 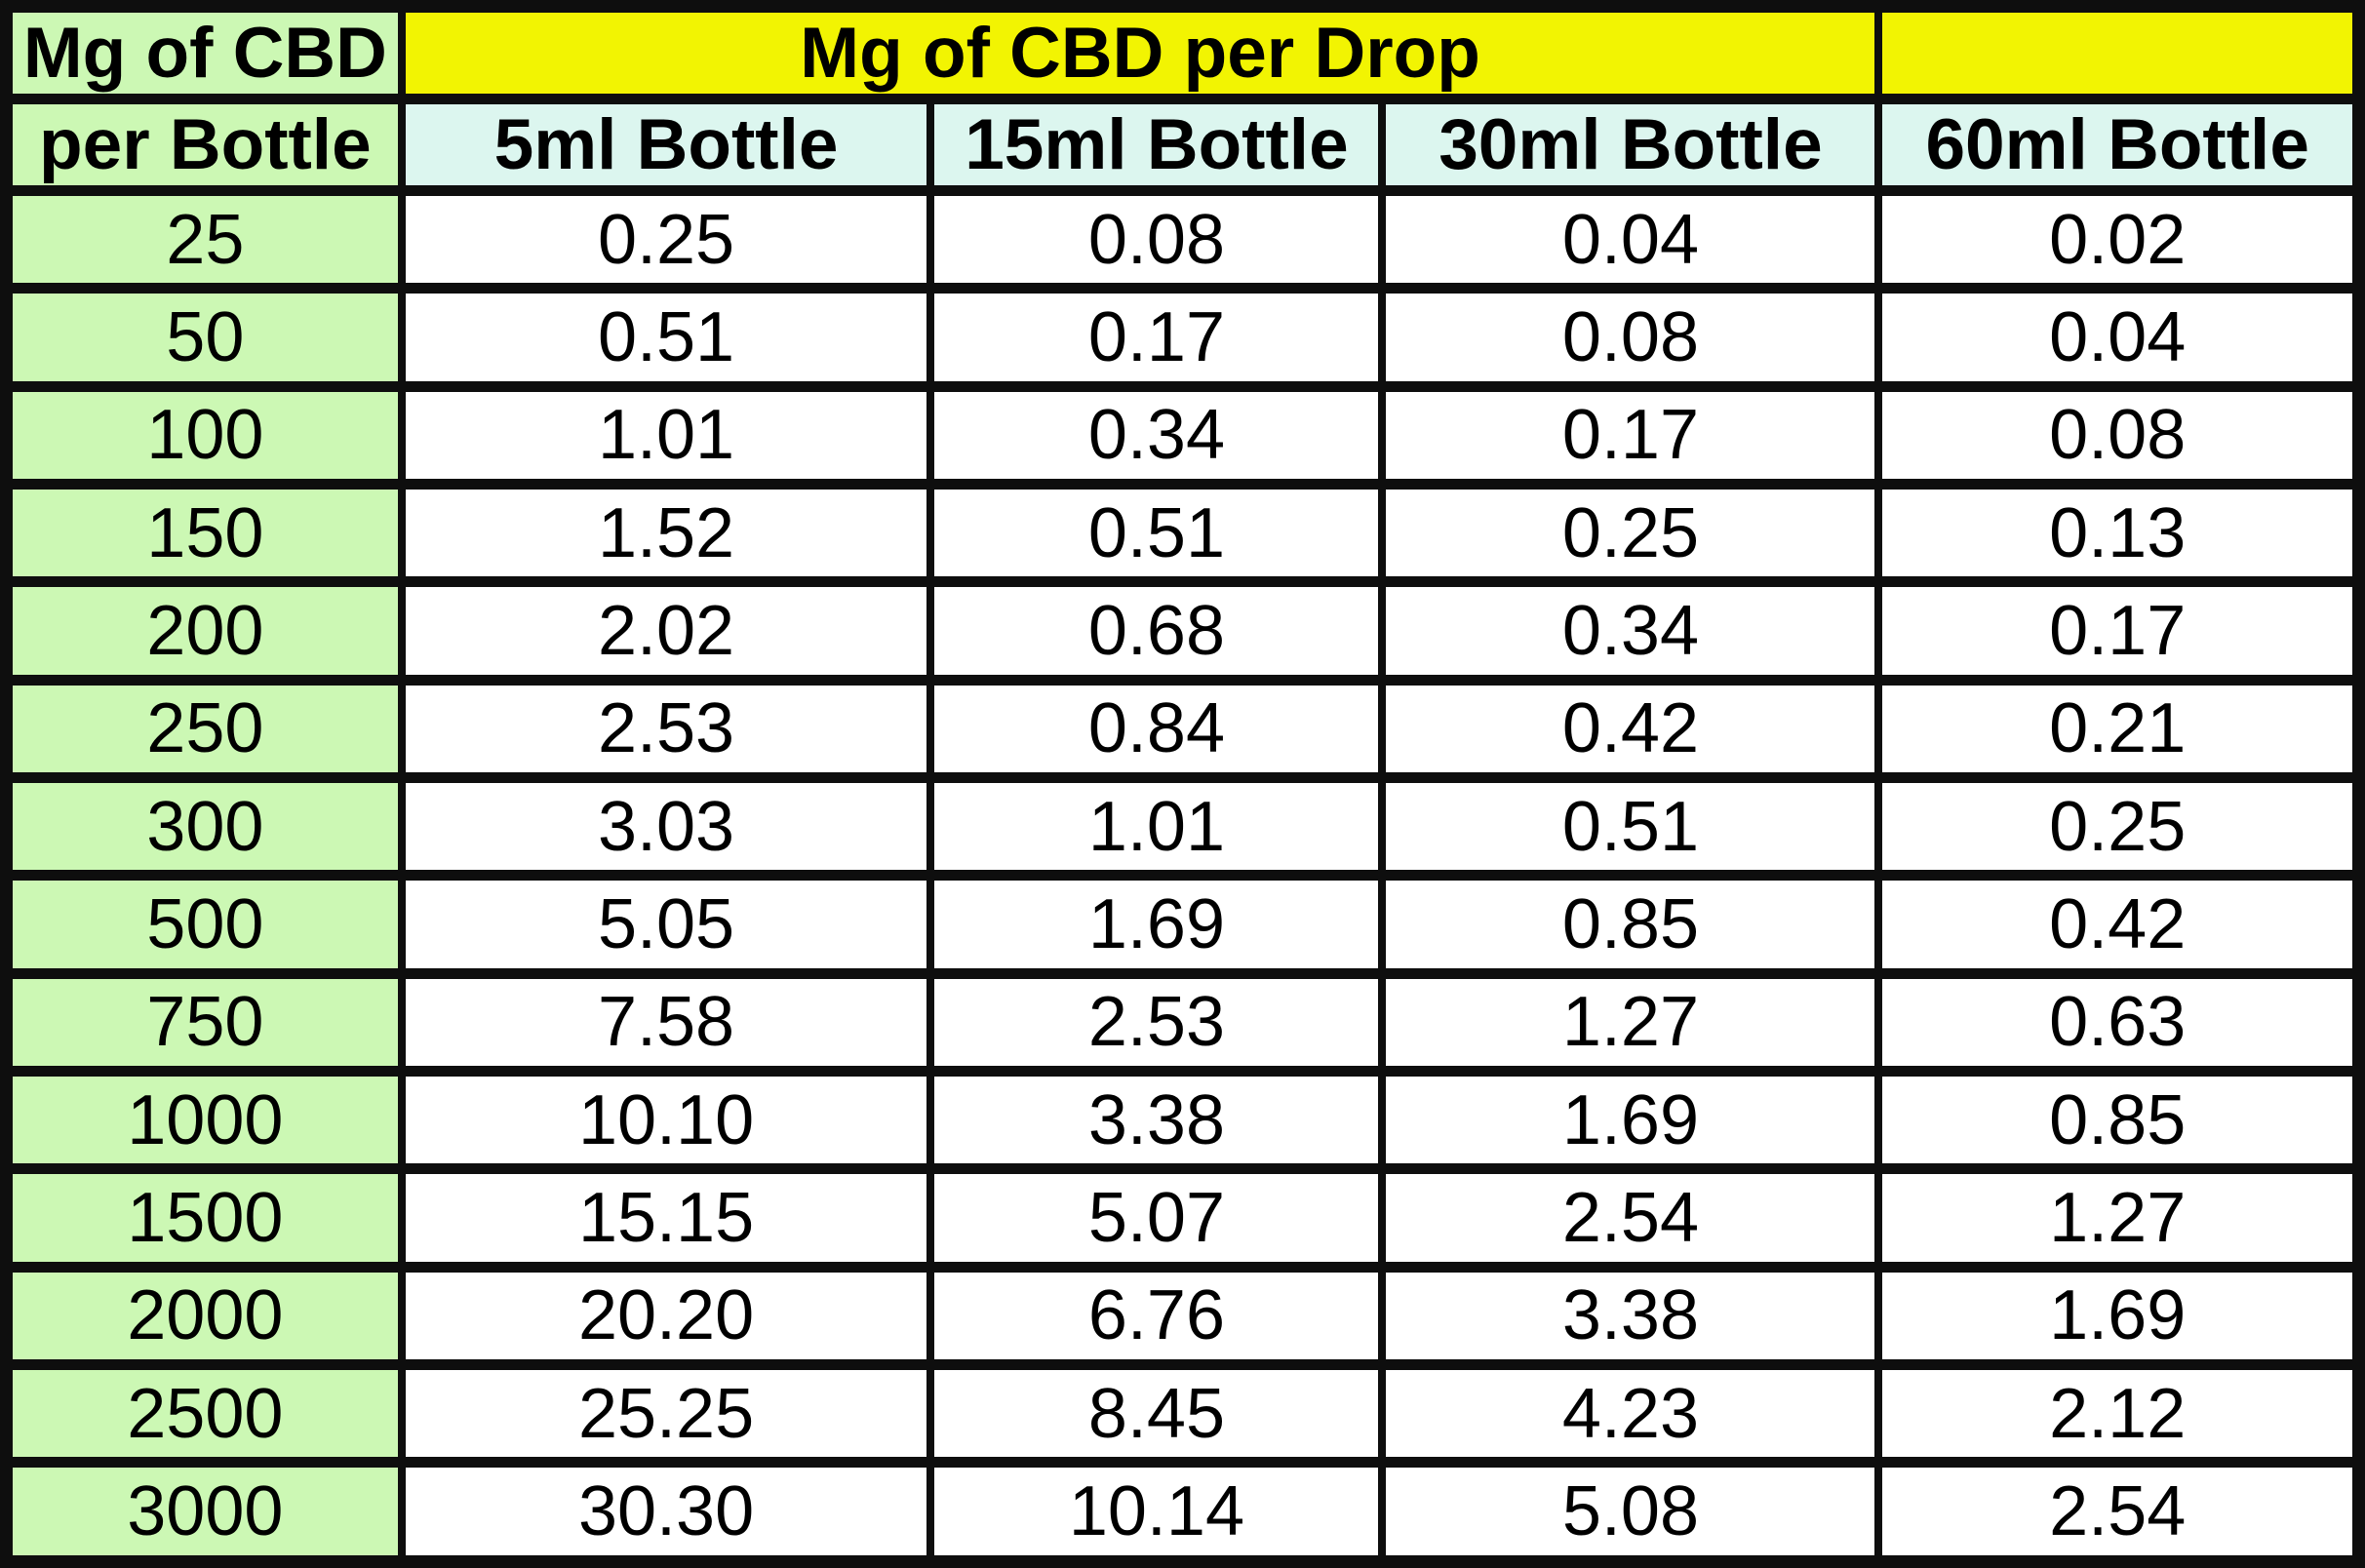 I want to click on cell-mg-per-drop: 2.12, so click(x=2119, y=1414).